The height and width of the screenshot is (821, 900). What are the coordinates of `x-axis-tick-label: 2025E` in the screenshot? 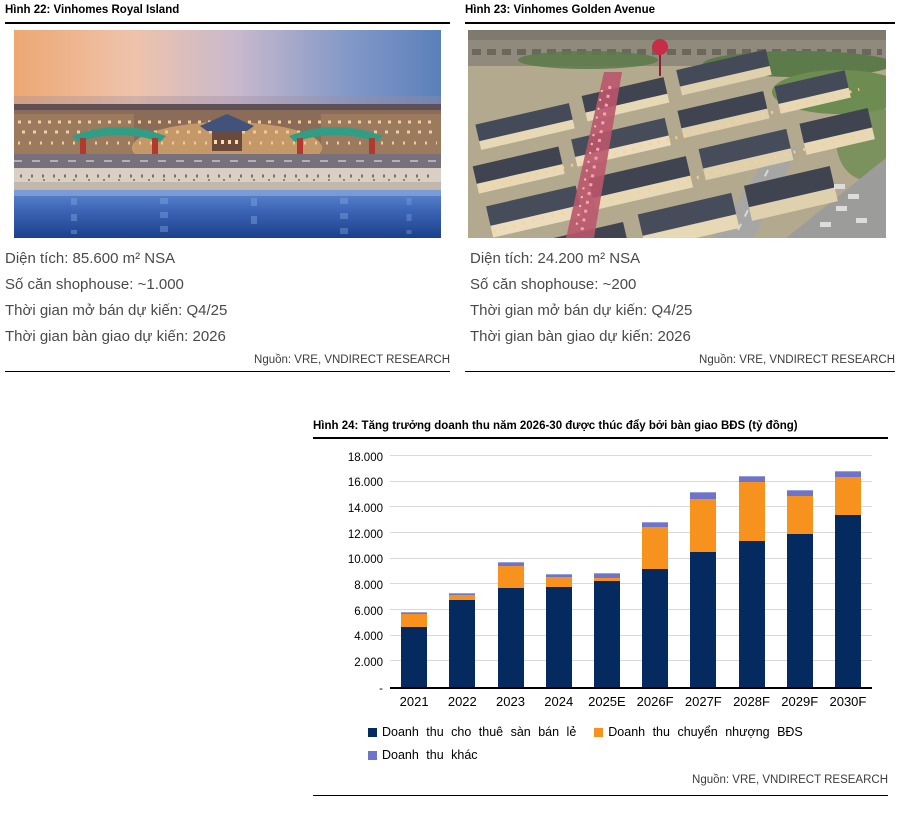 It's located at (607, 701).